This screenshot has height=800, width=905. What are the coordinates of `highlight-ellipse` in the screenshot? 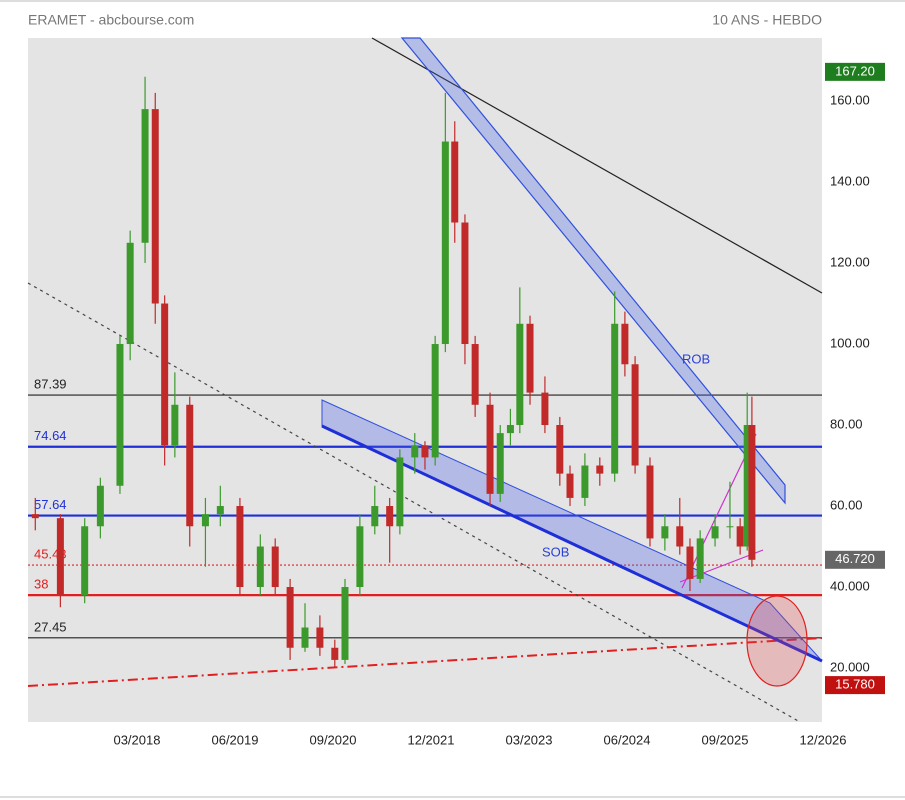 It's located at (777, 641).